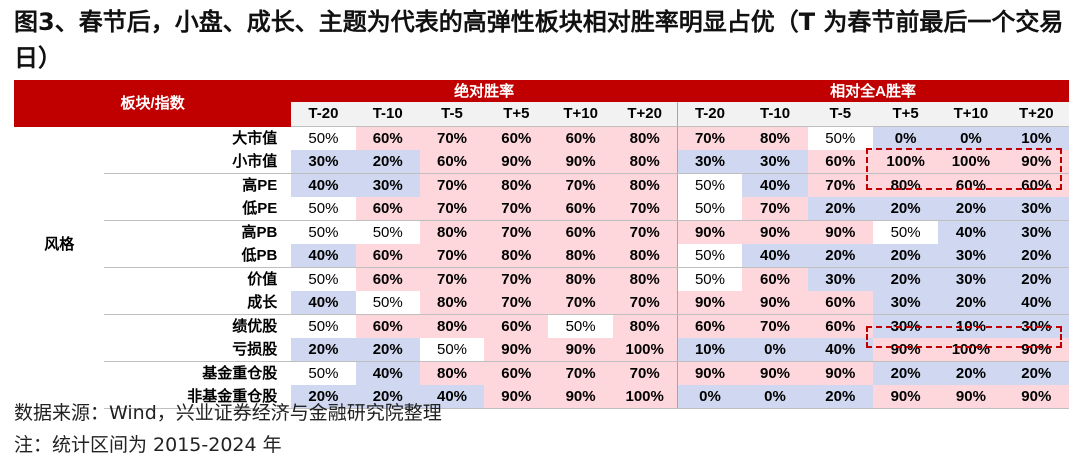 Image resolution: width=1080 pixels, height=462 pixels. I want to click on abs-period-header: T-20, so click(323, 114).